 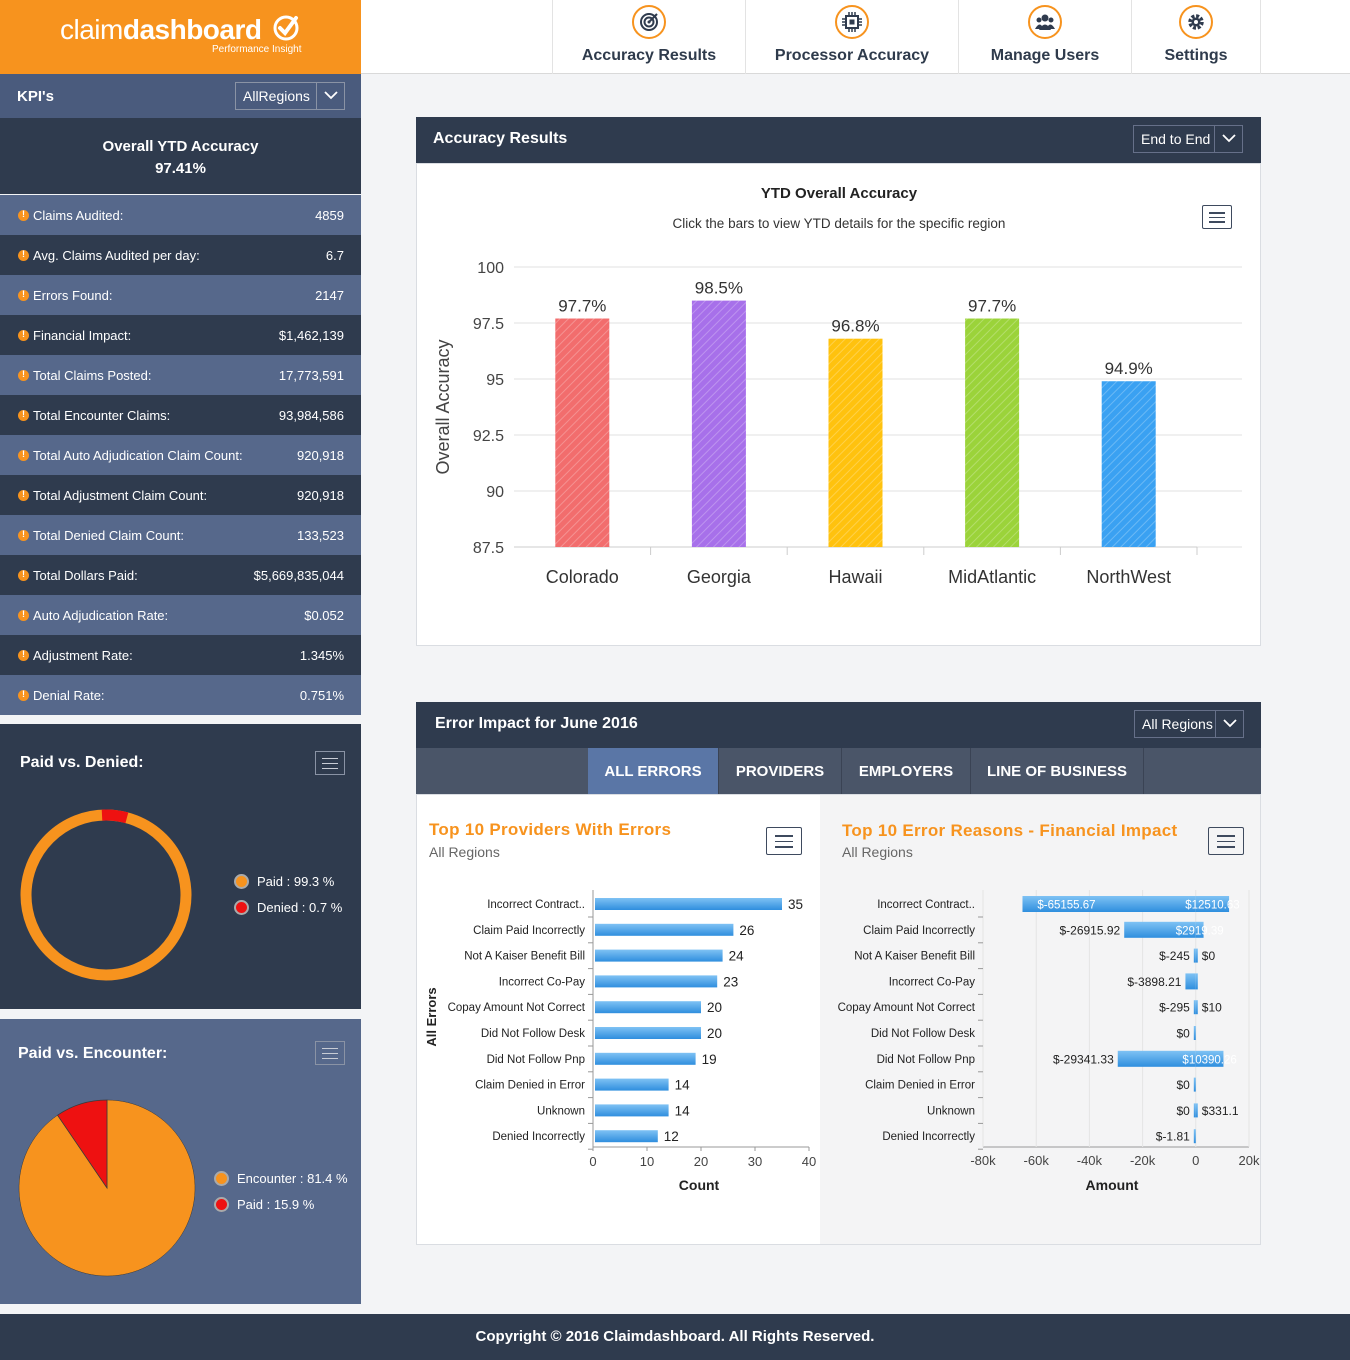 What do you see at coordinates (464, 852) in the screenshot?
I see `providers-chart-subtitle: All Regions` at bounding box center [464, 852].